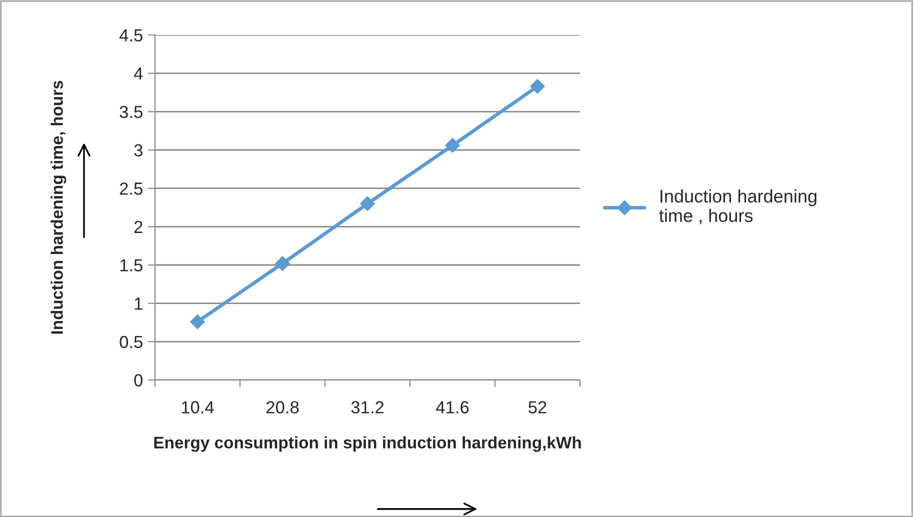 The width and height of the screenshot is (914, 517). I want to click on y-tick-label: 1.5, so click(131, 265).